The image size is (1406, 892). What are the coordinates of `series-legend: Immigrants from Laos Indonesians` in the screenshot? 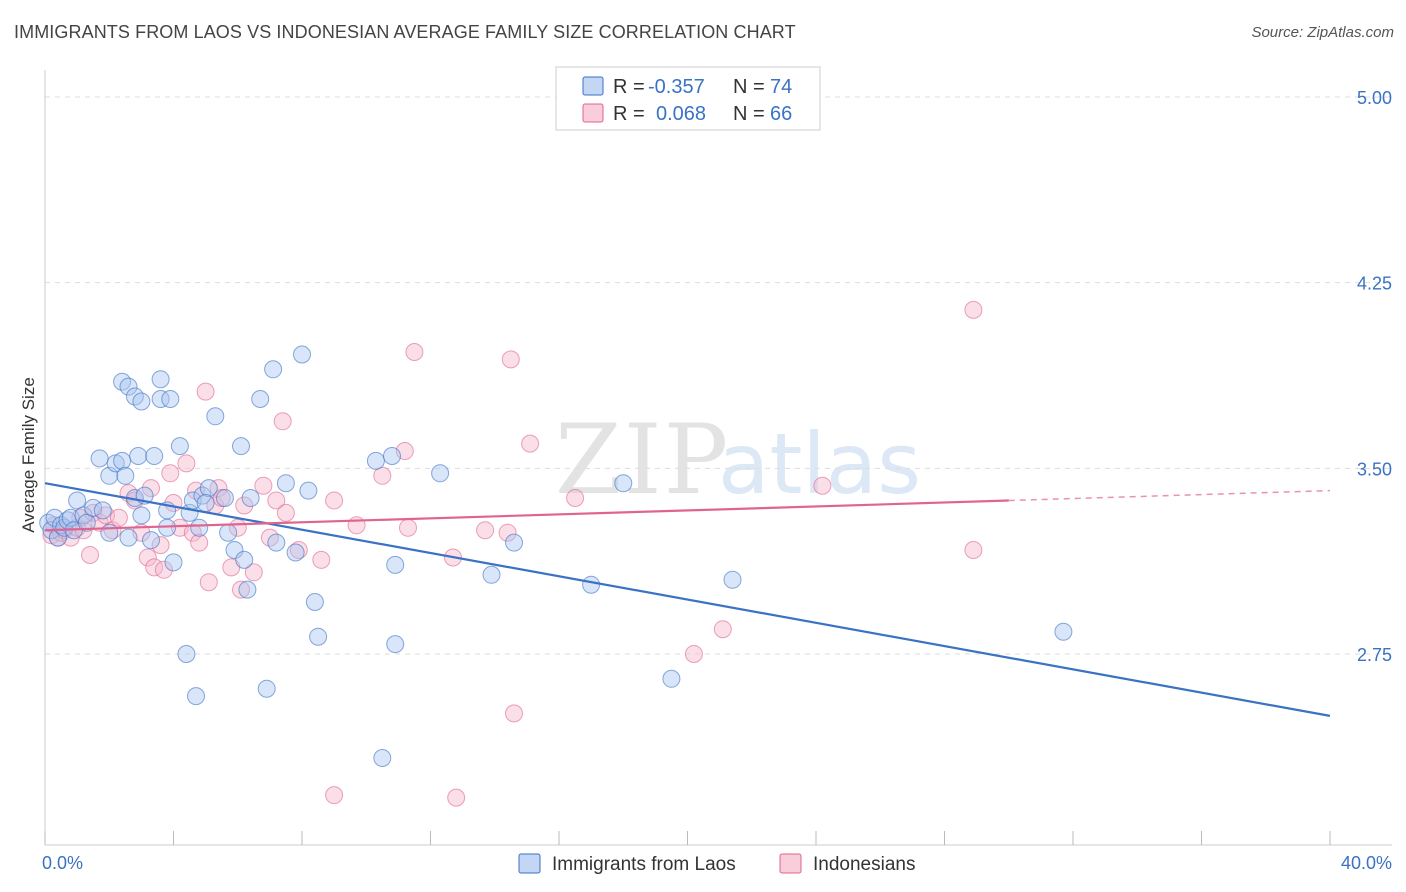 It's located at (716, 864).